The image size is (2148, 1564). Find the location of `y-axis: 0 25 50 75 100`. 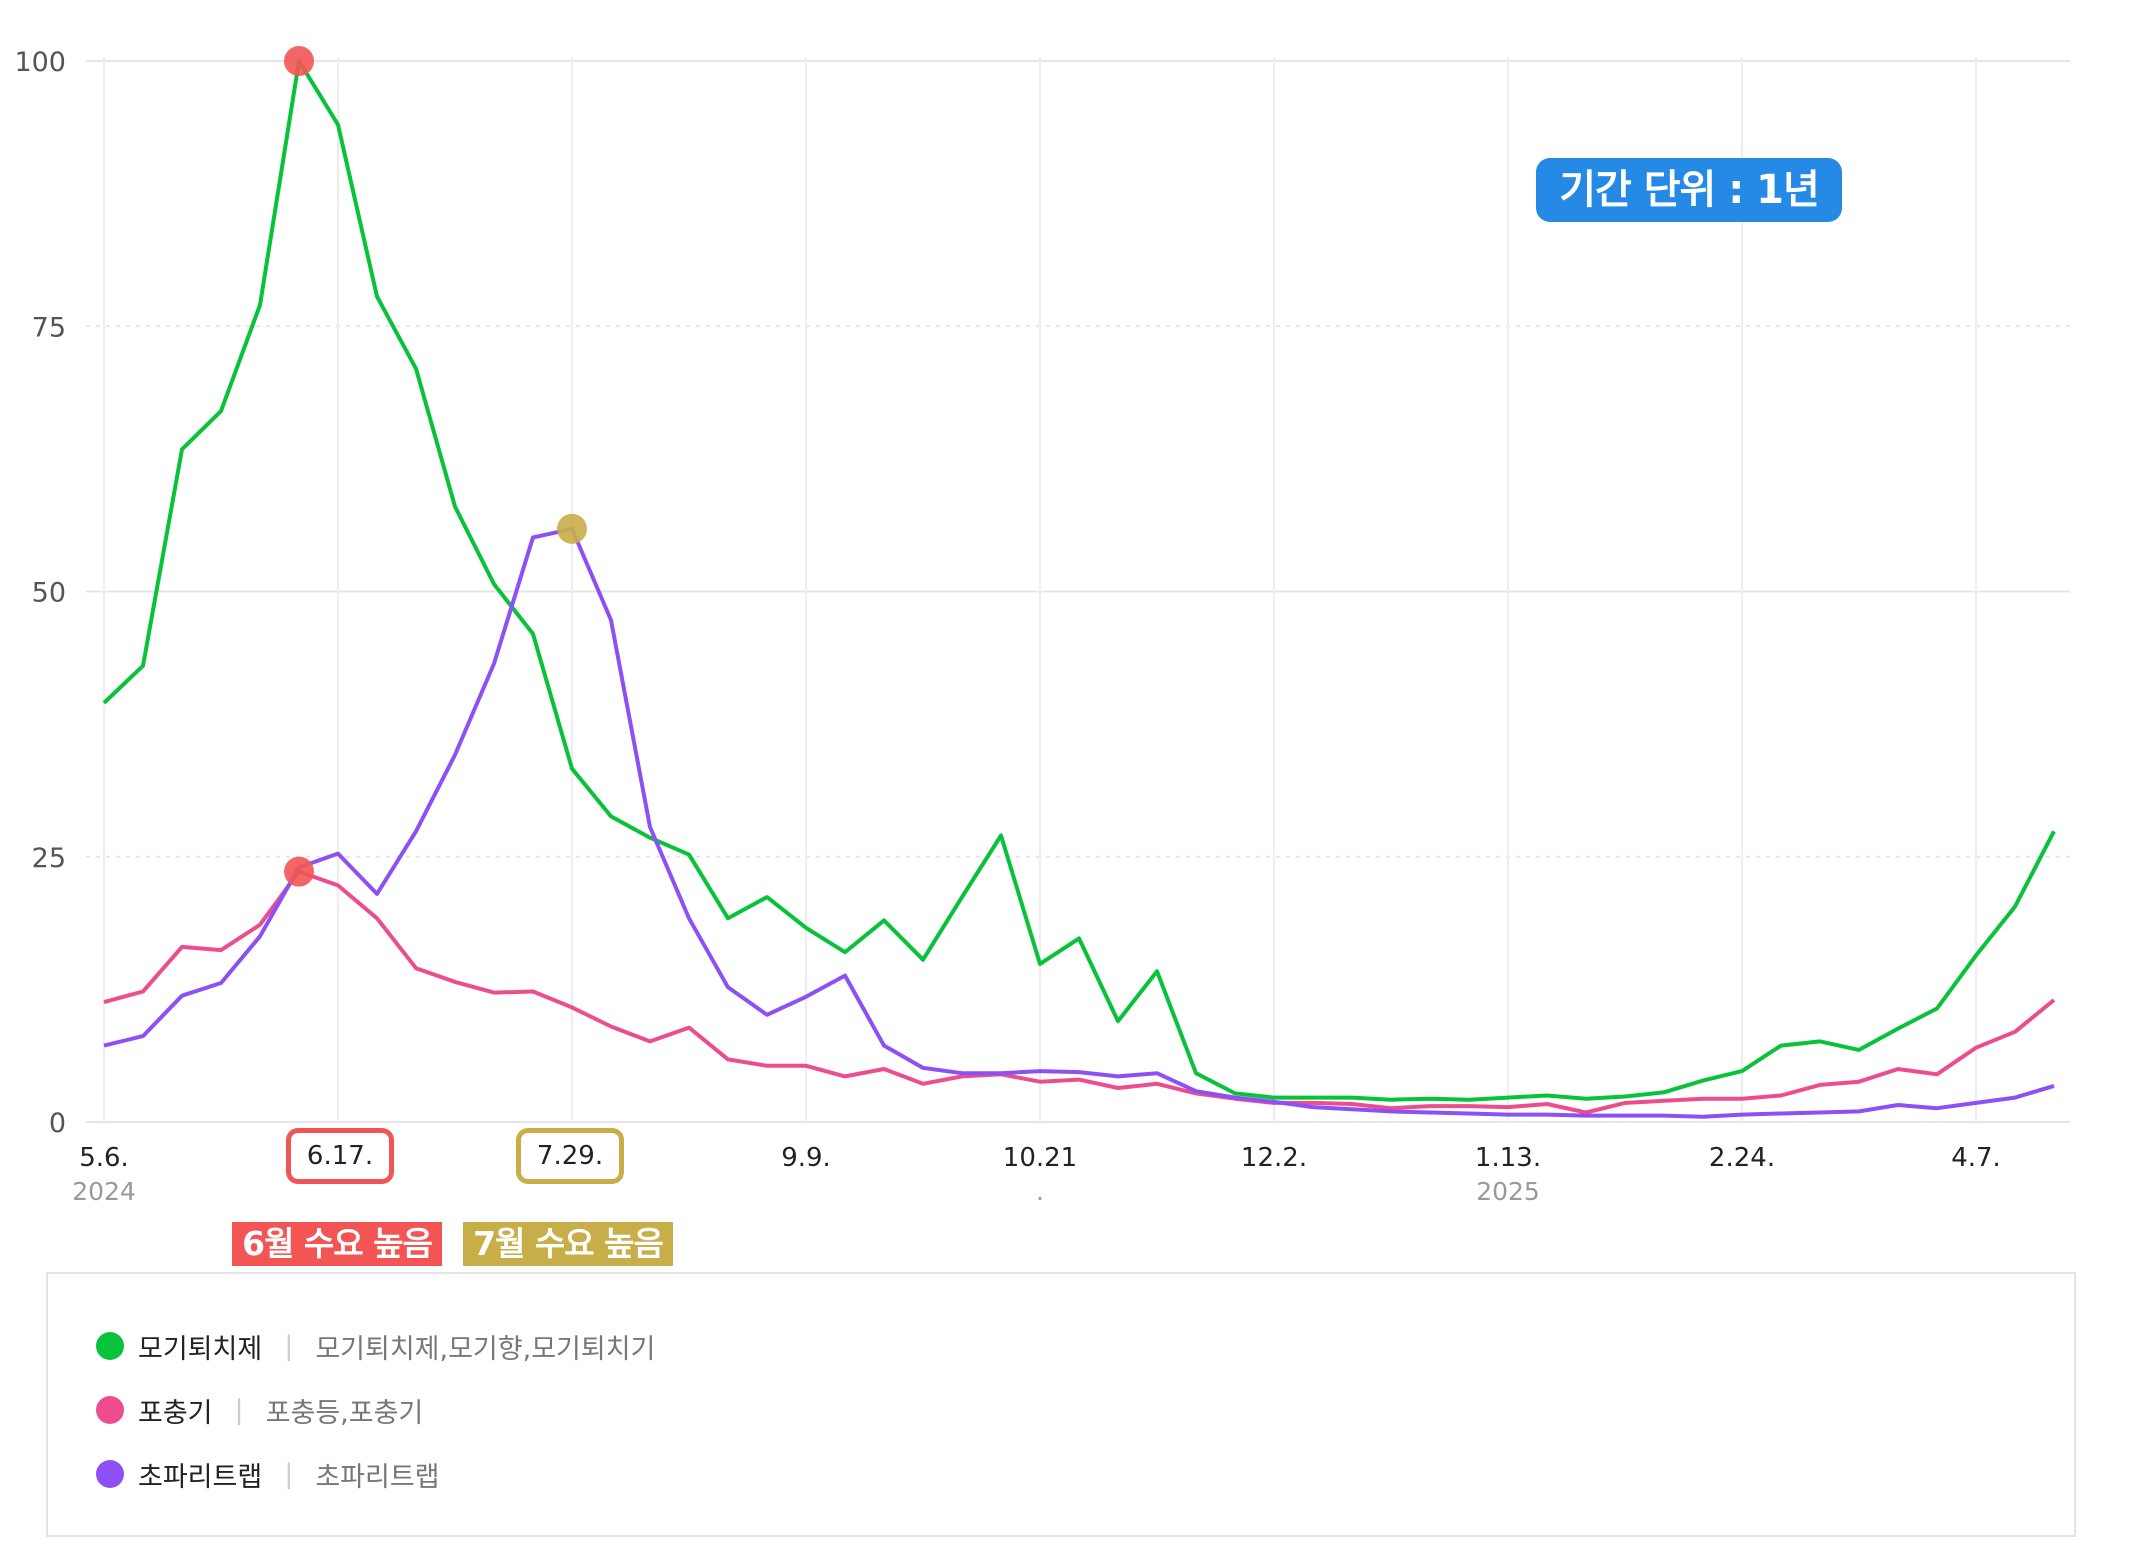

y-axis: 0 25 50 75 100 is located at coordinates (40, 593).